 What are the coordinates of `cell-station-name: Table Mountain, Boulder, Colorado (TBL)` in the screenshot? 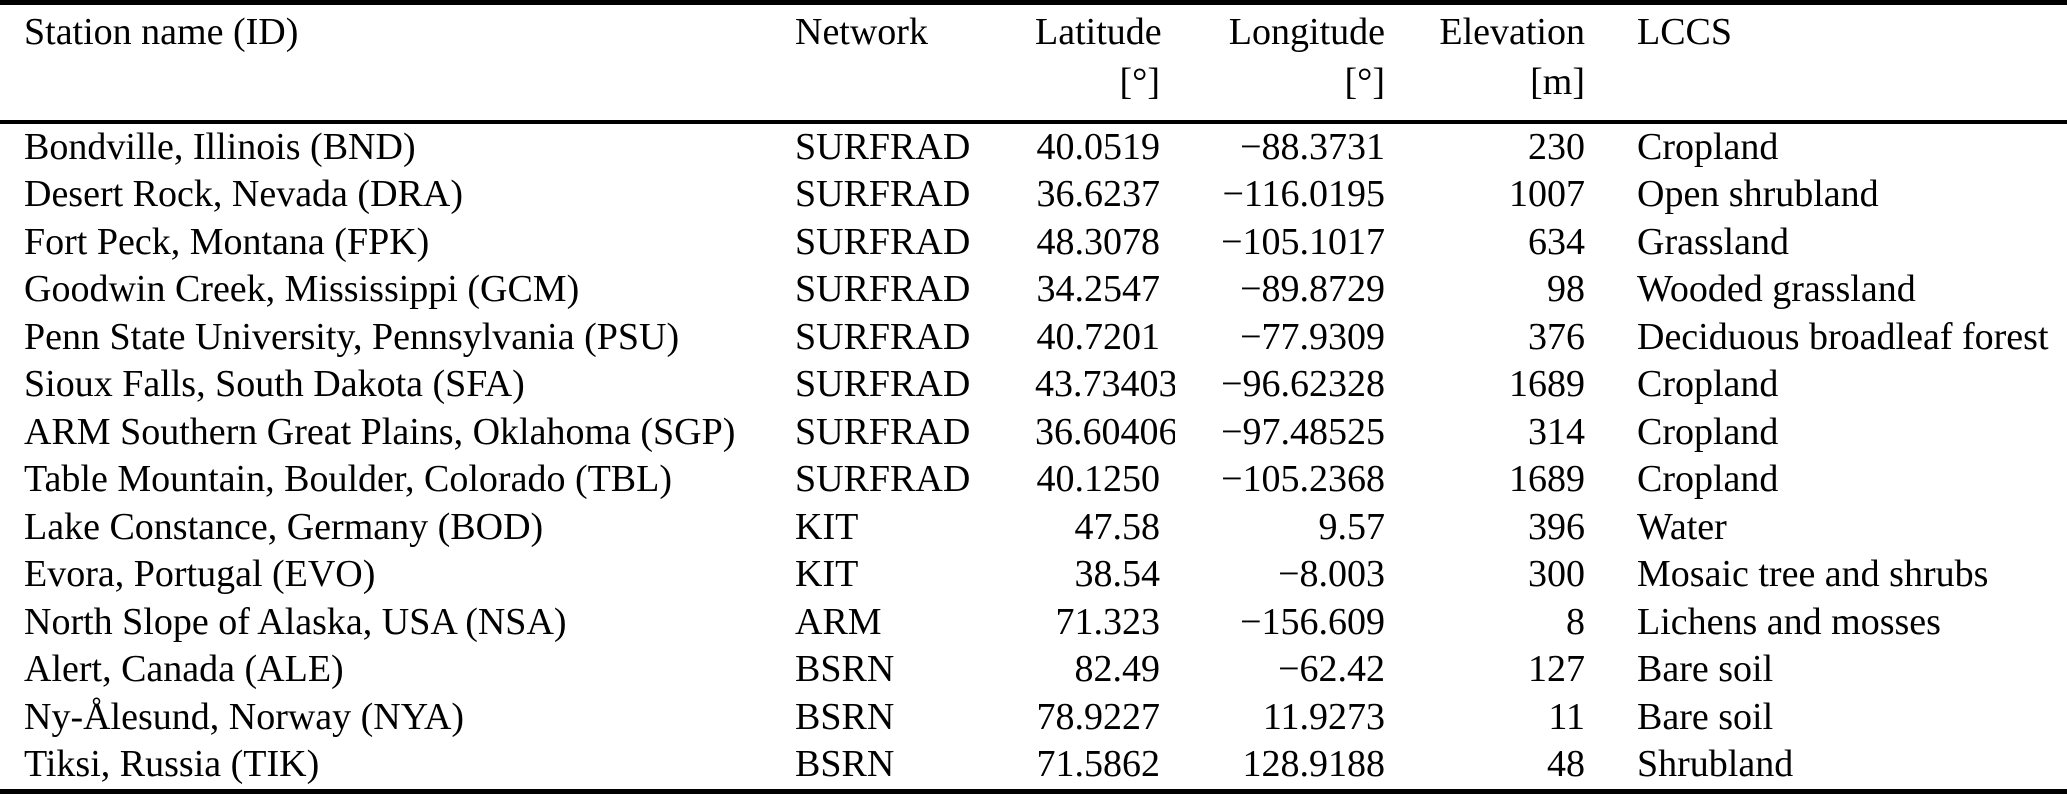 It's located at (348, 479).